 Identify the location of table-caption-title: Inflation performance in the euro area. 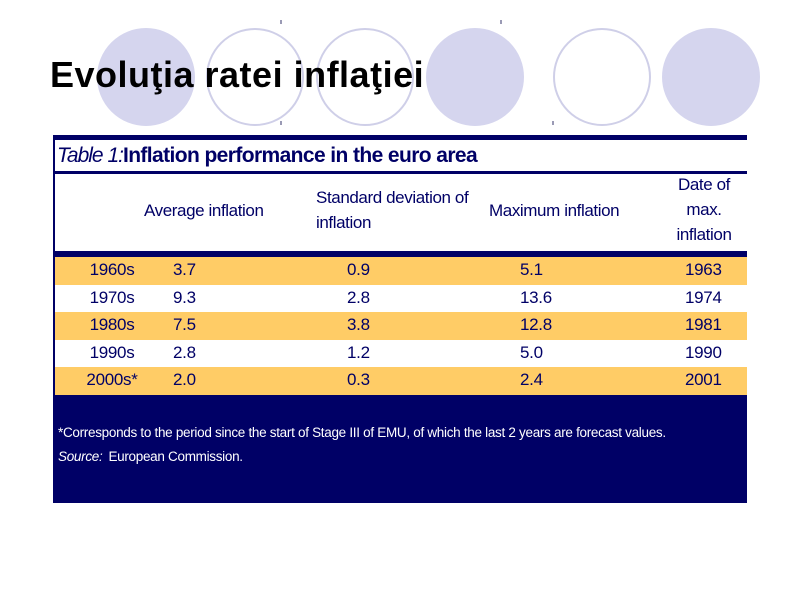
(300, 155).